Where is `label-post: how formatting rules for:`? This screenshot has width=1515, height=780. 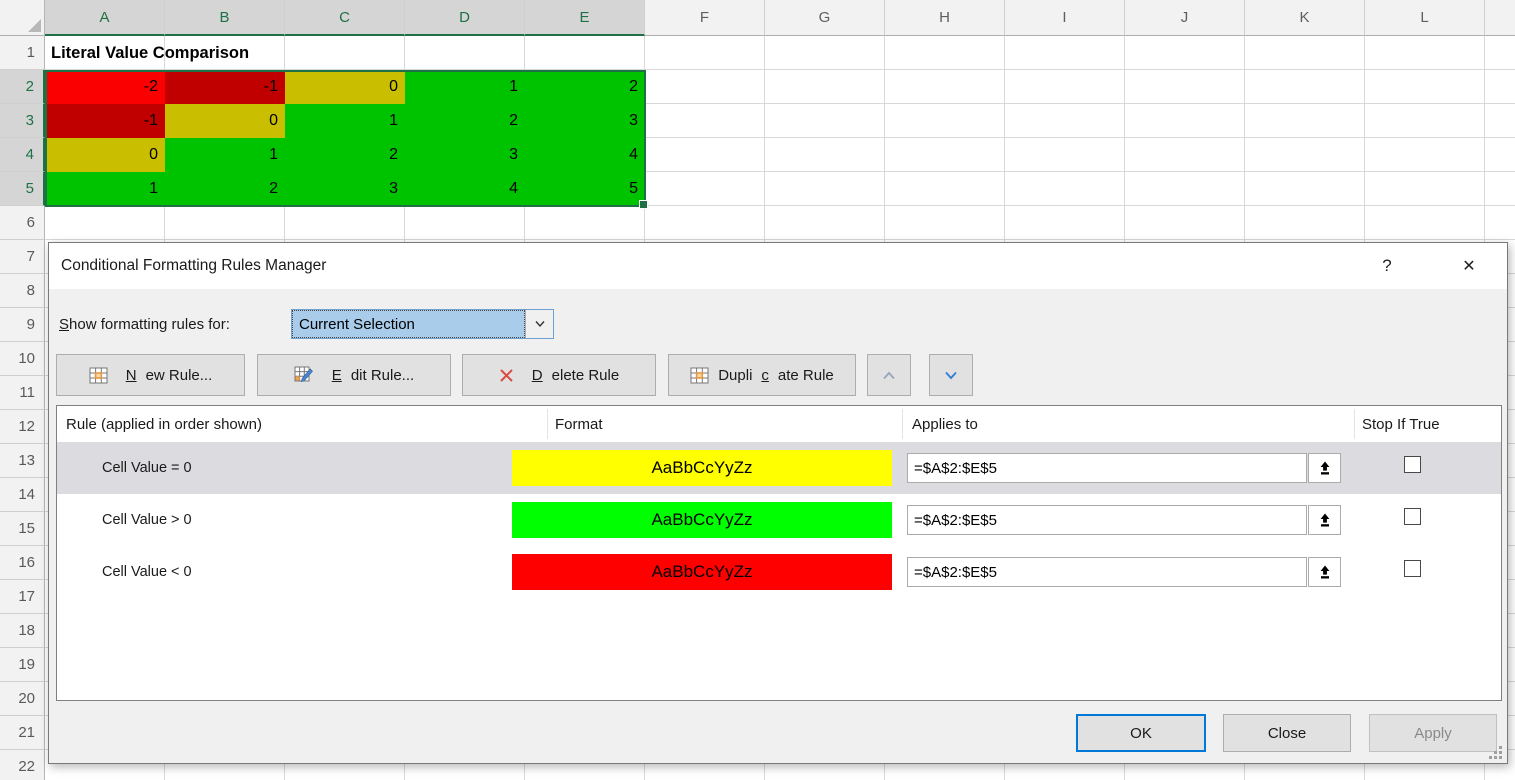 label-post: how formatting rules for: is located at coordinates (149, 324).